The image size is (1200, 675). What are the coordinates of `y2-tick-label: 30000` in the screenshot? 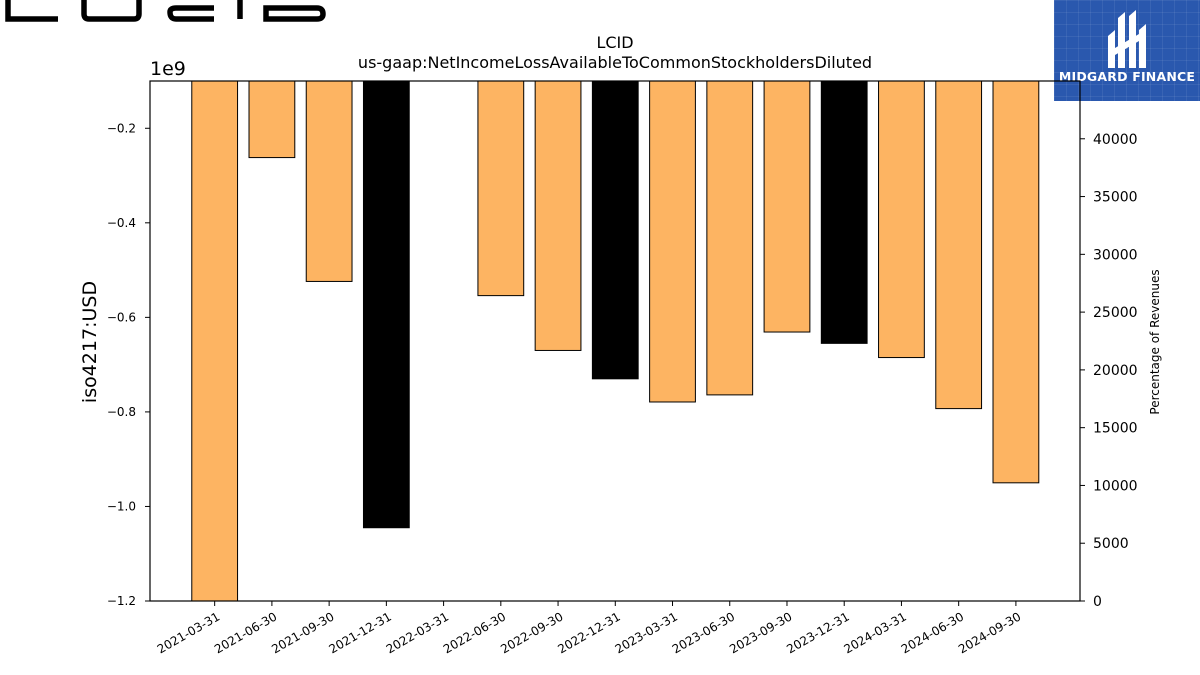 It's located at (1115, 255).